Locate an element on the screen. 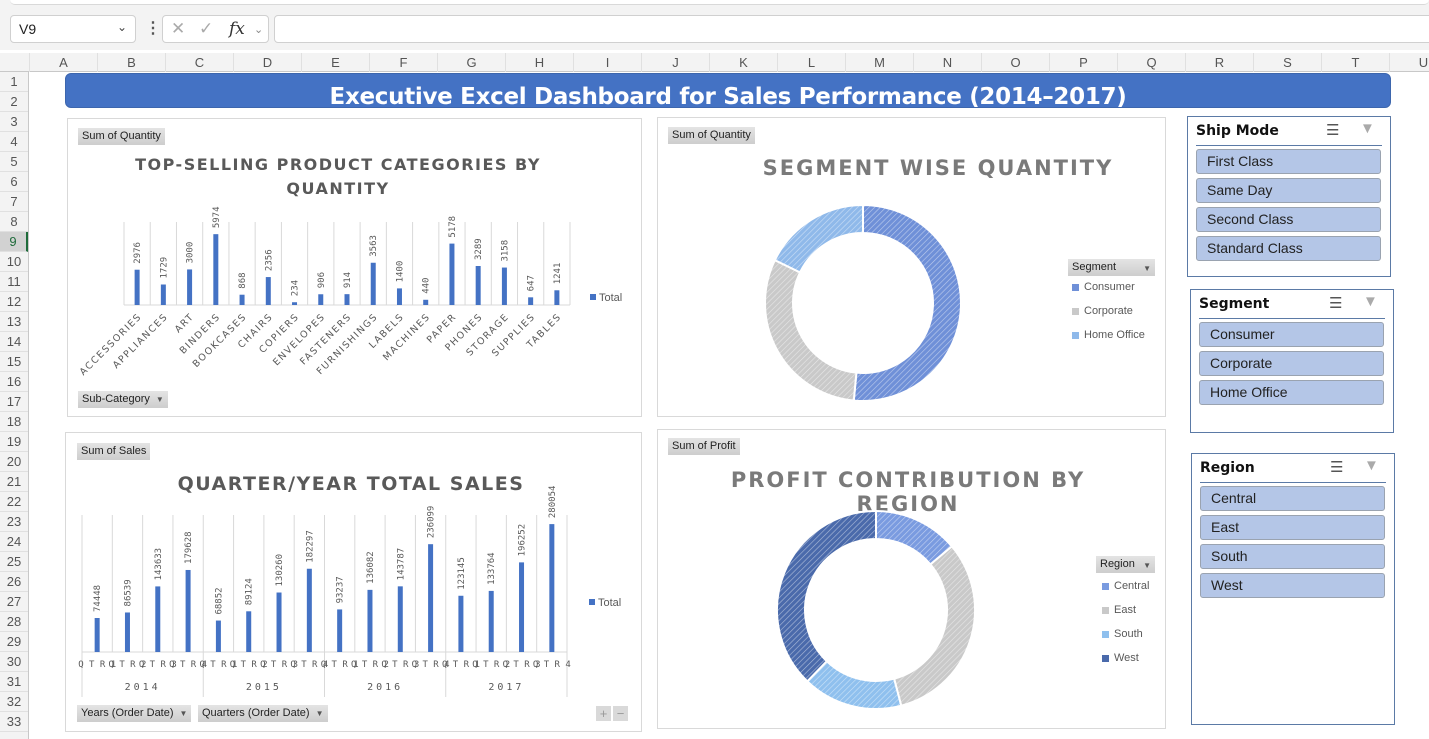 The height and width of the screenshot is (739, 1429). row-header: 29 is located at coordinates (14, 642).